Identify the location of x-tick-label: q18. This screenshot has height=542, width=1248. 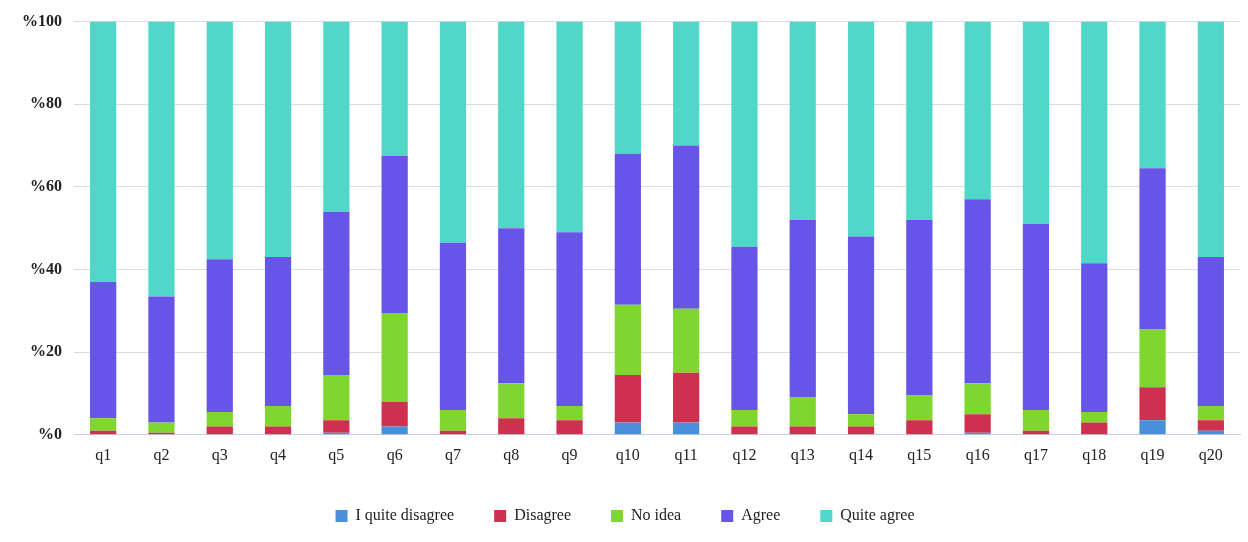
(1094, 454).